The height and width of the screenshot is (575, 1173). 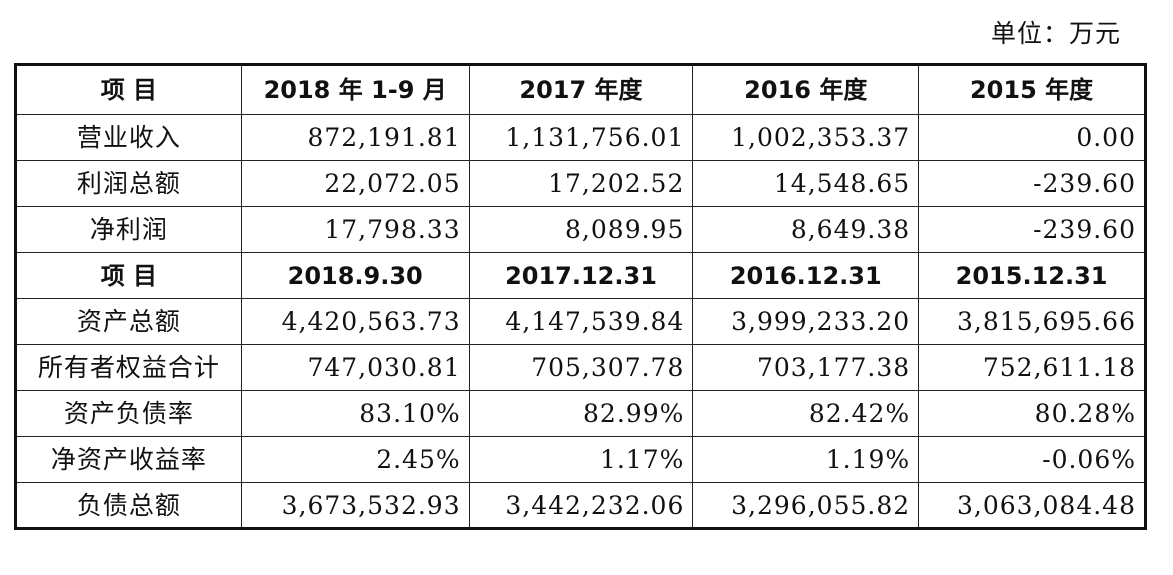 I want to click on value-cell: 4,147,539.84, so click(x=581, y=321).